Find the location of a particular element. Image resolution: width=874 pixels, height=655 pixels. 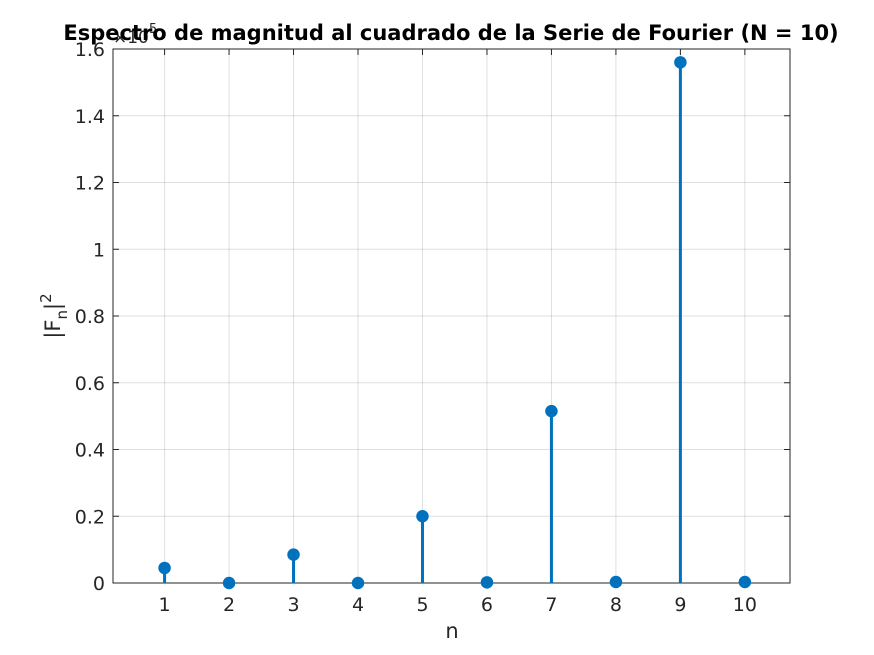

x-tick-label: 1 is located at coordinates (165, 605).